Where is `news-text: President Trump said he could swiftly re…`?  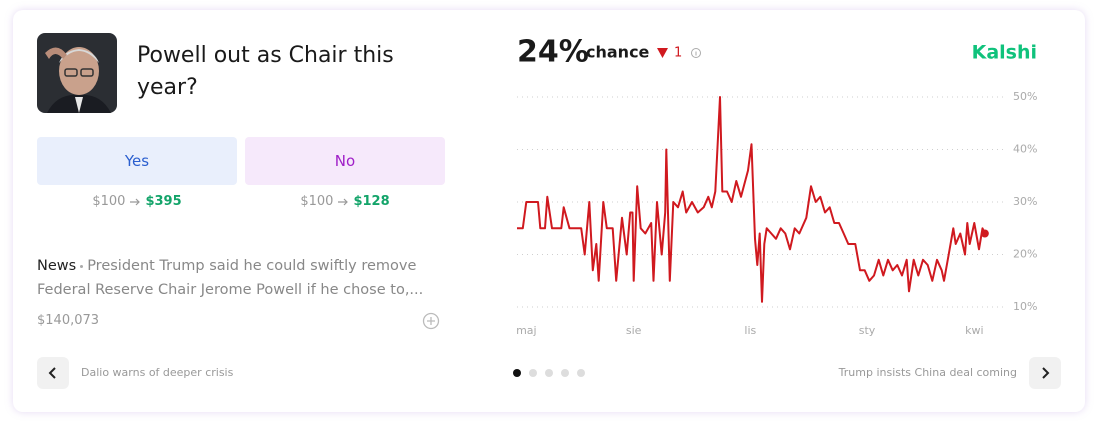 news-text: President Trump said he could swiftly re… is located at coordinates (230, 278).